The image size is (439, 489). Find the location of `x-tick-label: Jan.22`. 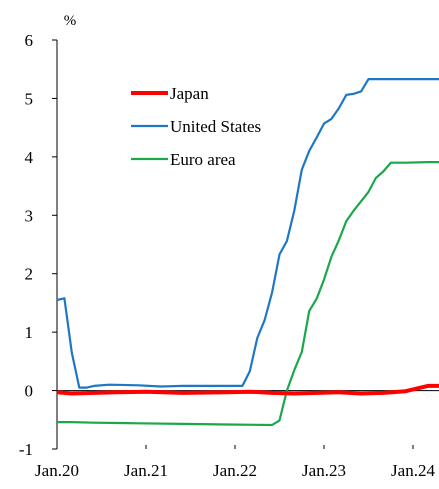

x-tick-label: Jan.22 is located at coordinates (235, 470).